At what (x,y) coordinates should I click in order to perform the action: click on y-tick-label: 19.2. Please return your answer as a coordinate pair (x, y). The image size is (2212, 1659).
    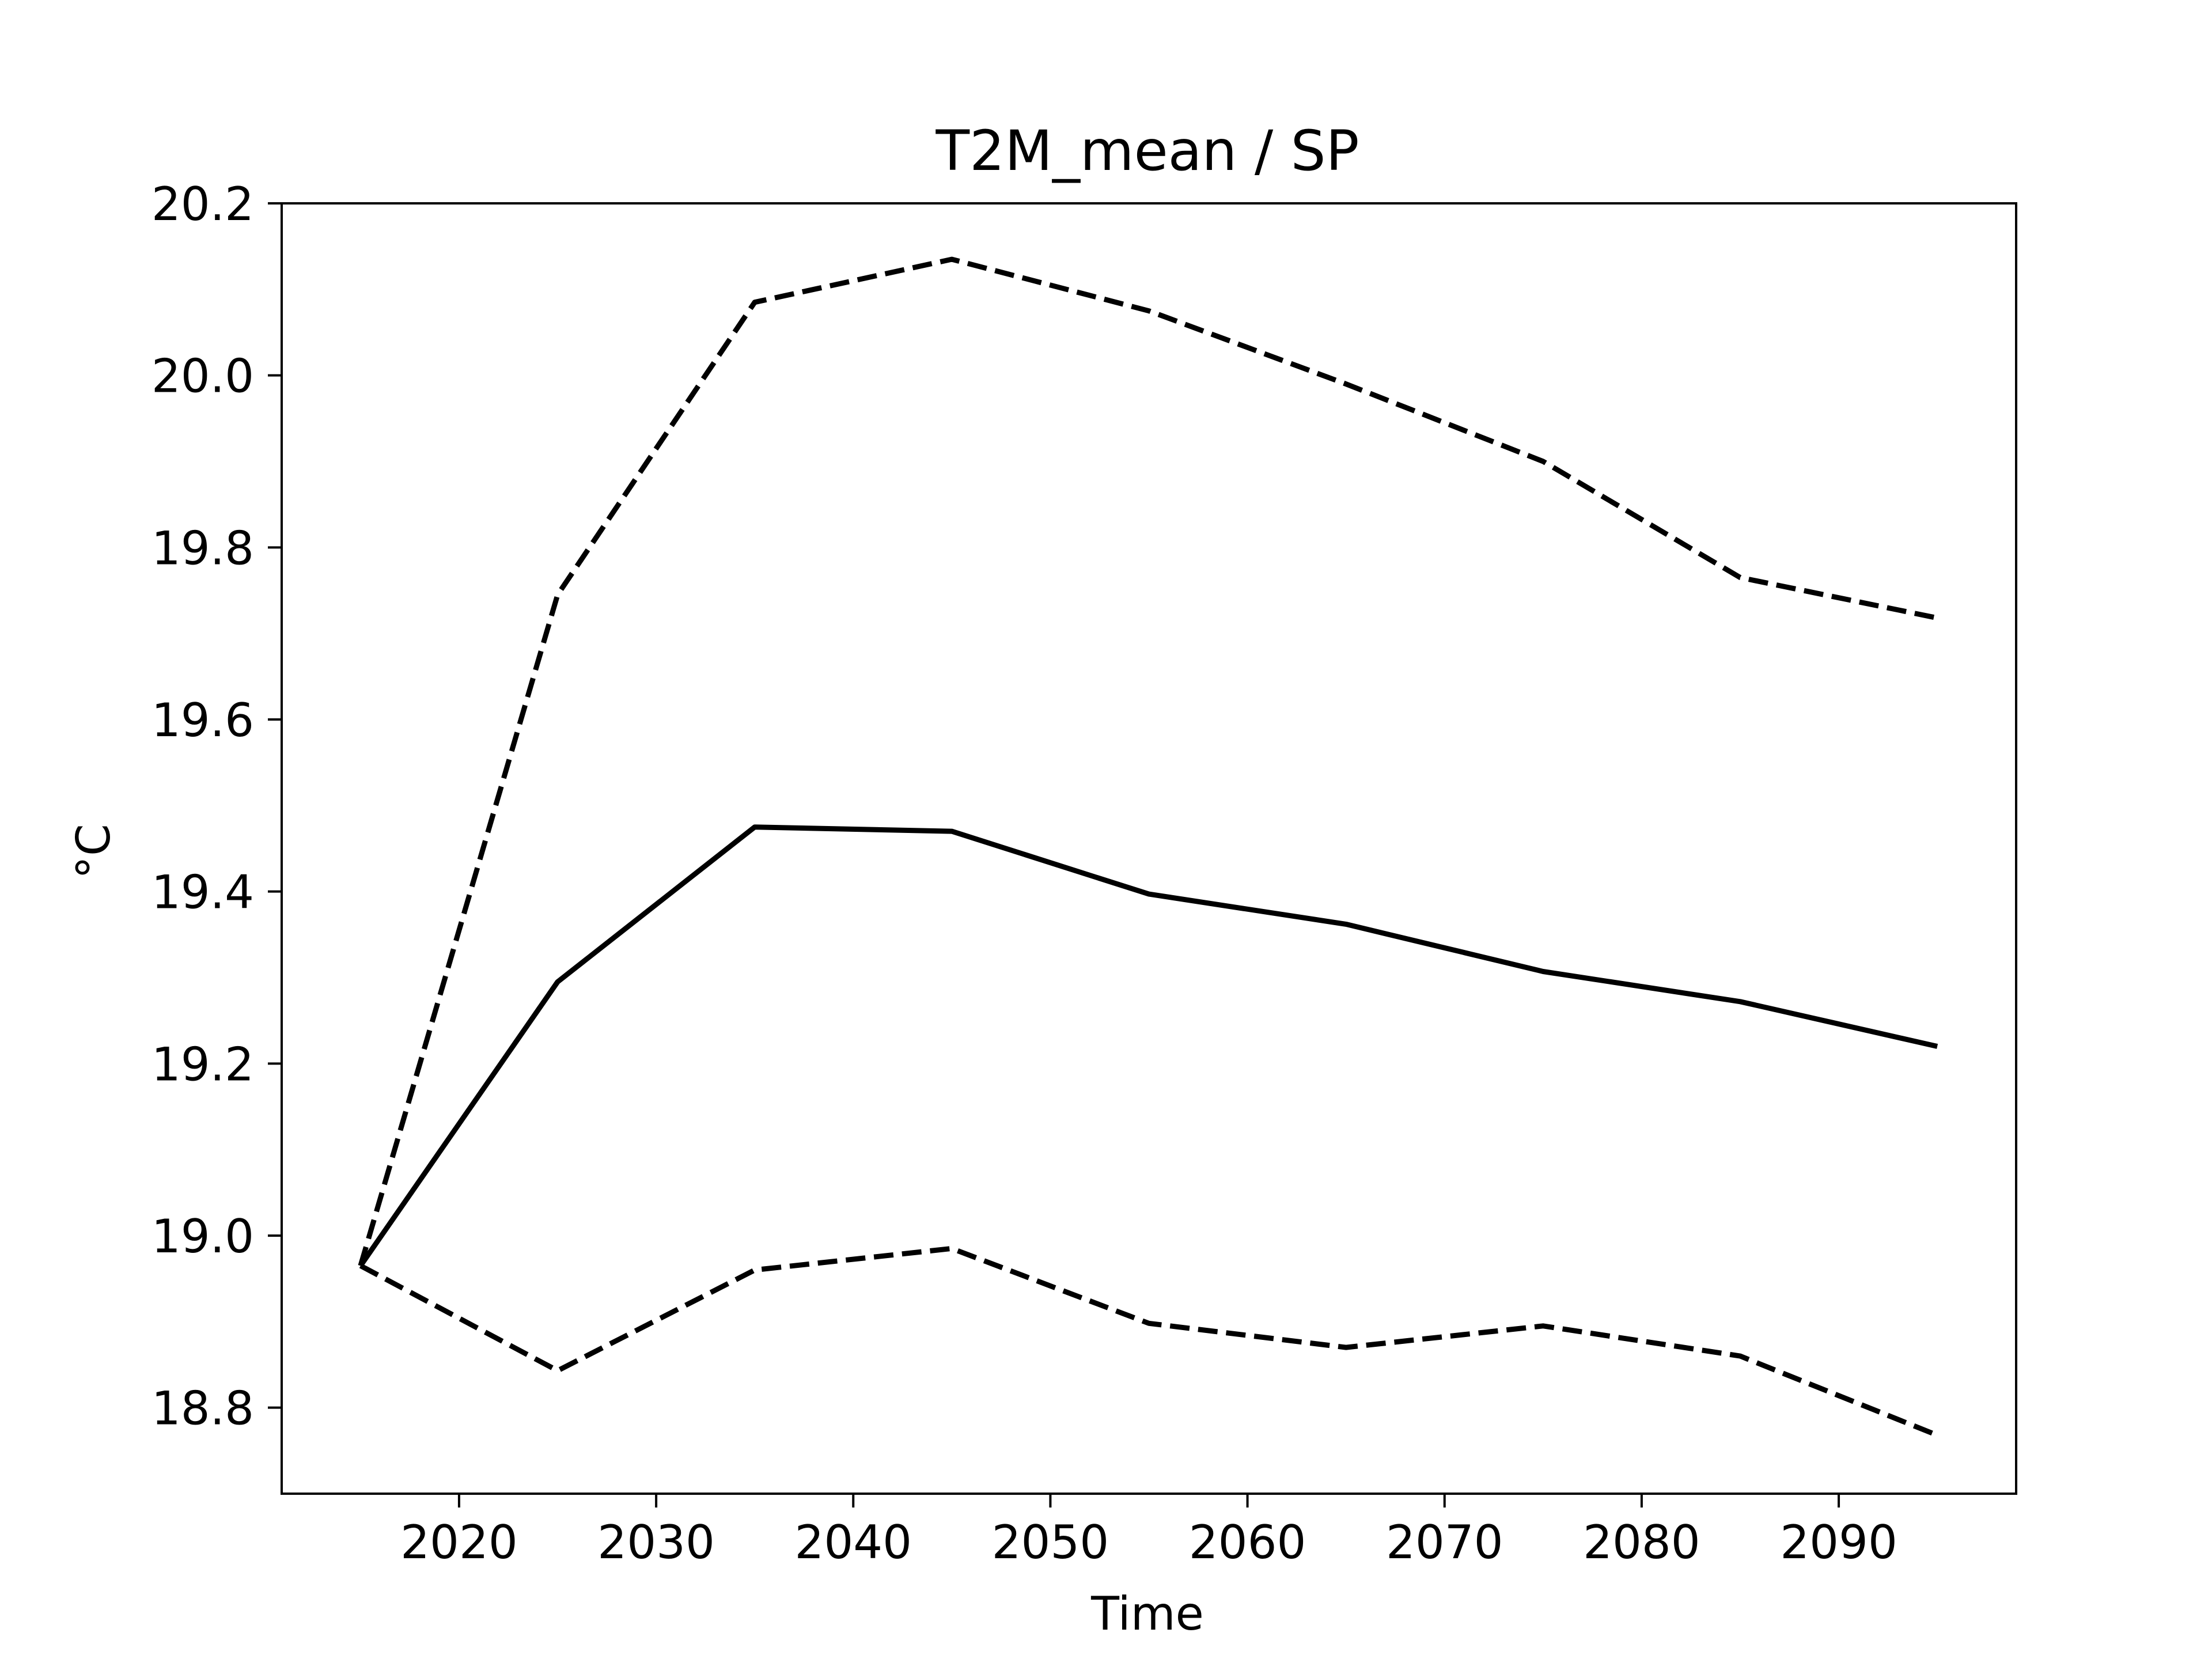
    Looking at the image, I should click on (202, 1064).